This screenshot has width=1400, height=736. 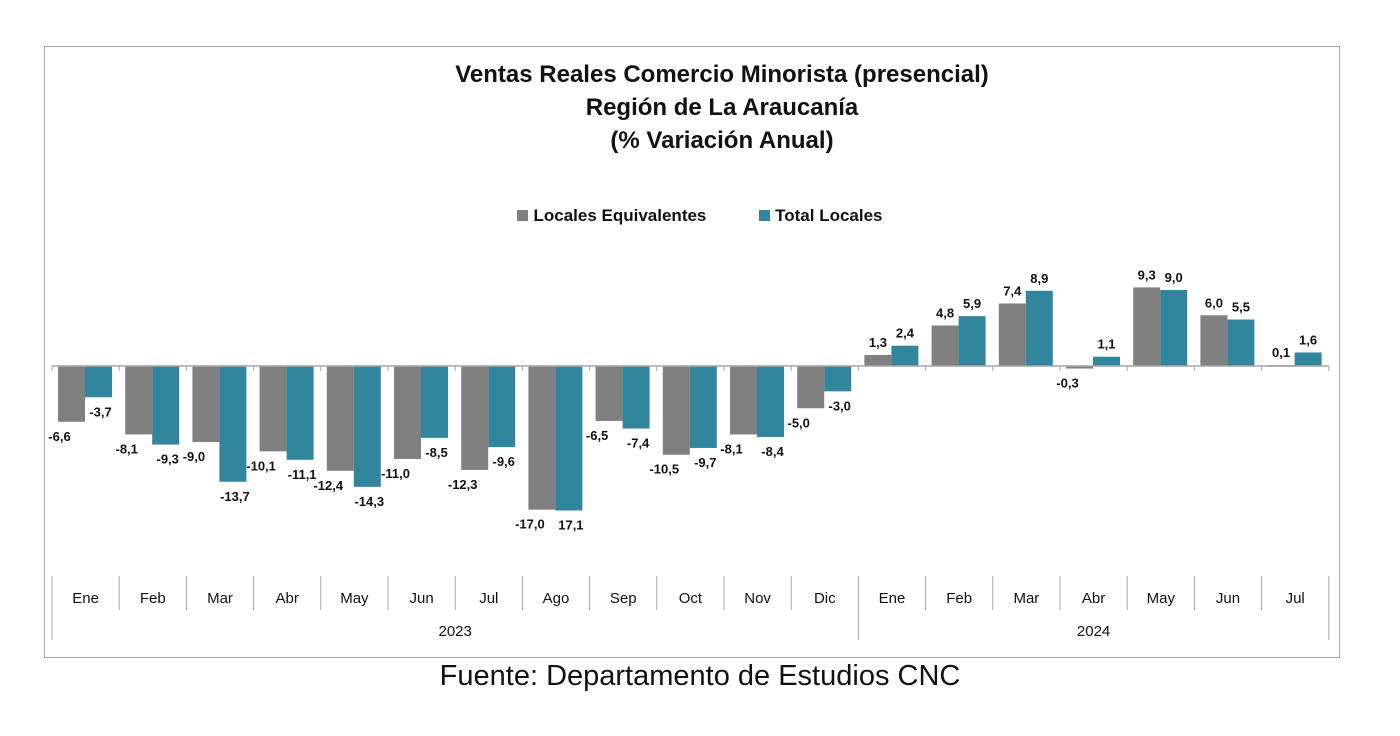 I want to click on data-label-total-locales: -9,6, so click(x=503, y=461).